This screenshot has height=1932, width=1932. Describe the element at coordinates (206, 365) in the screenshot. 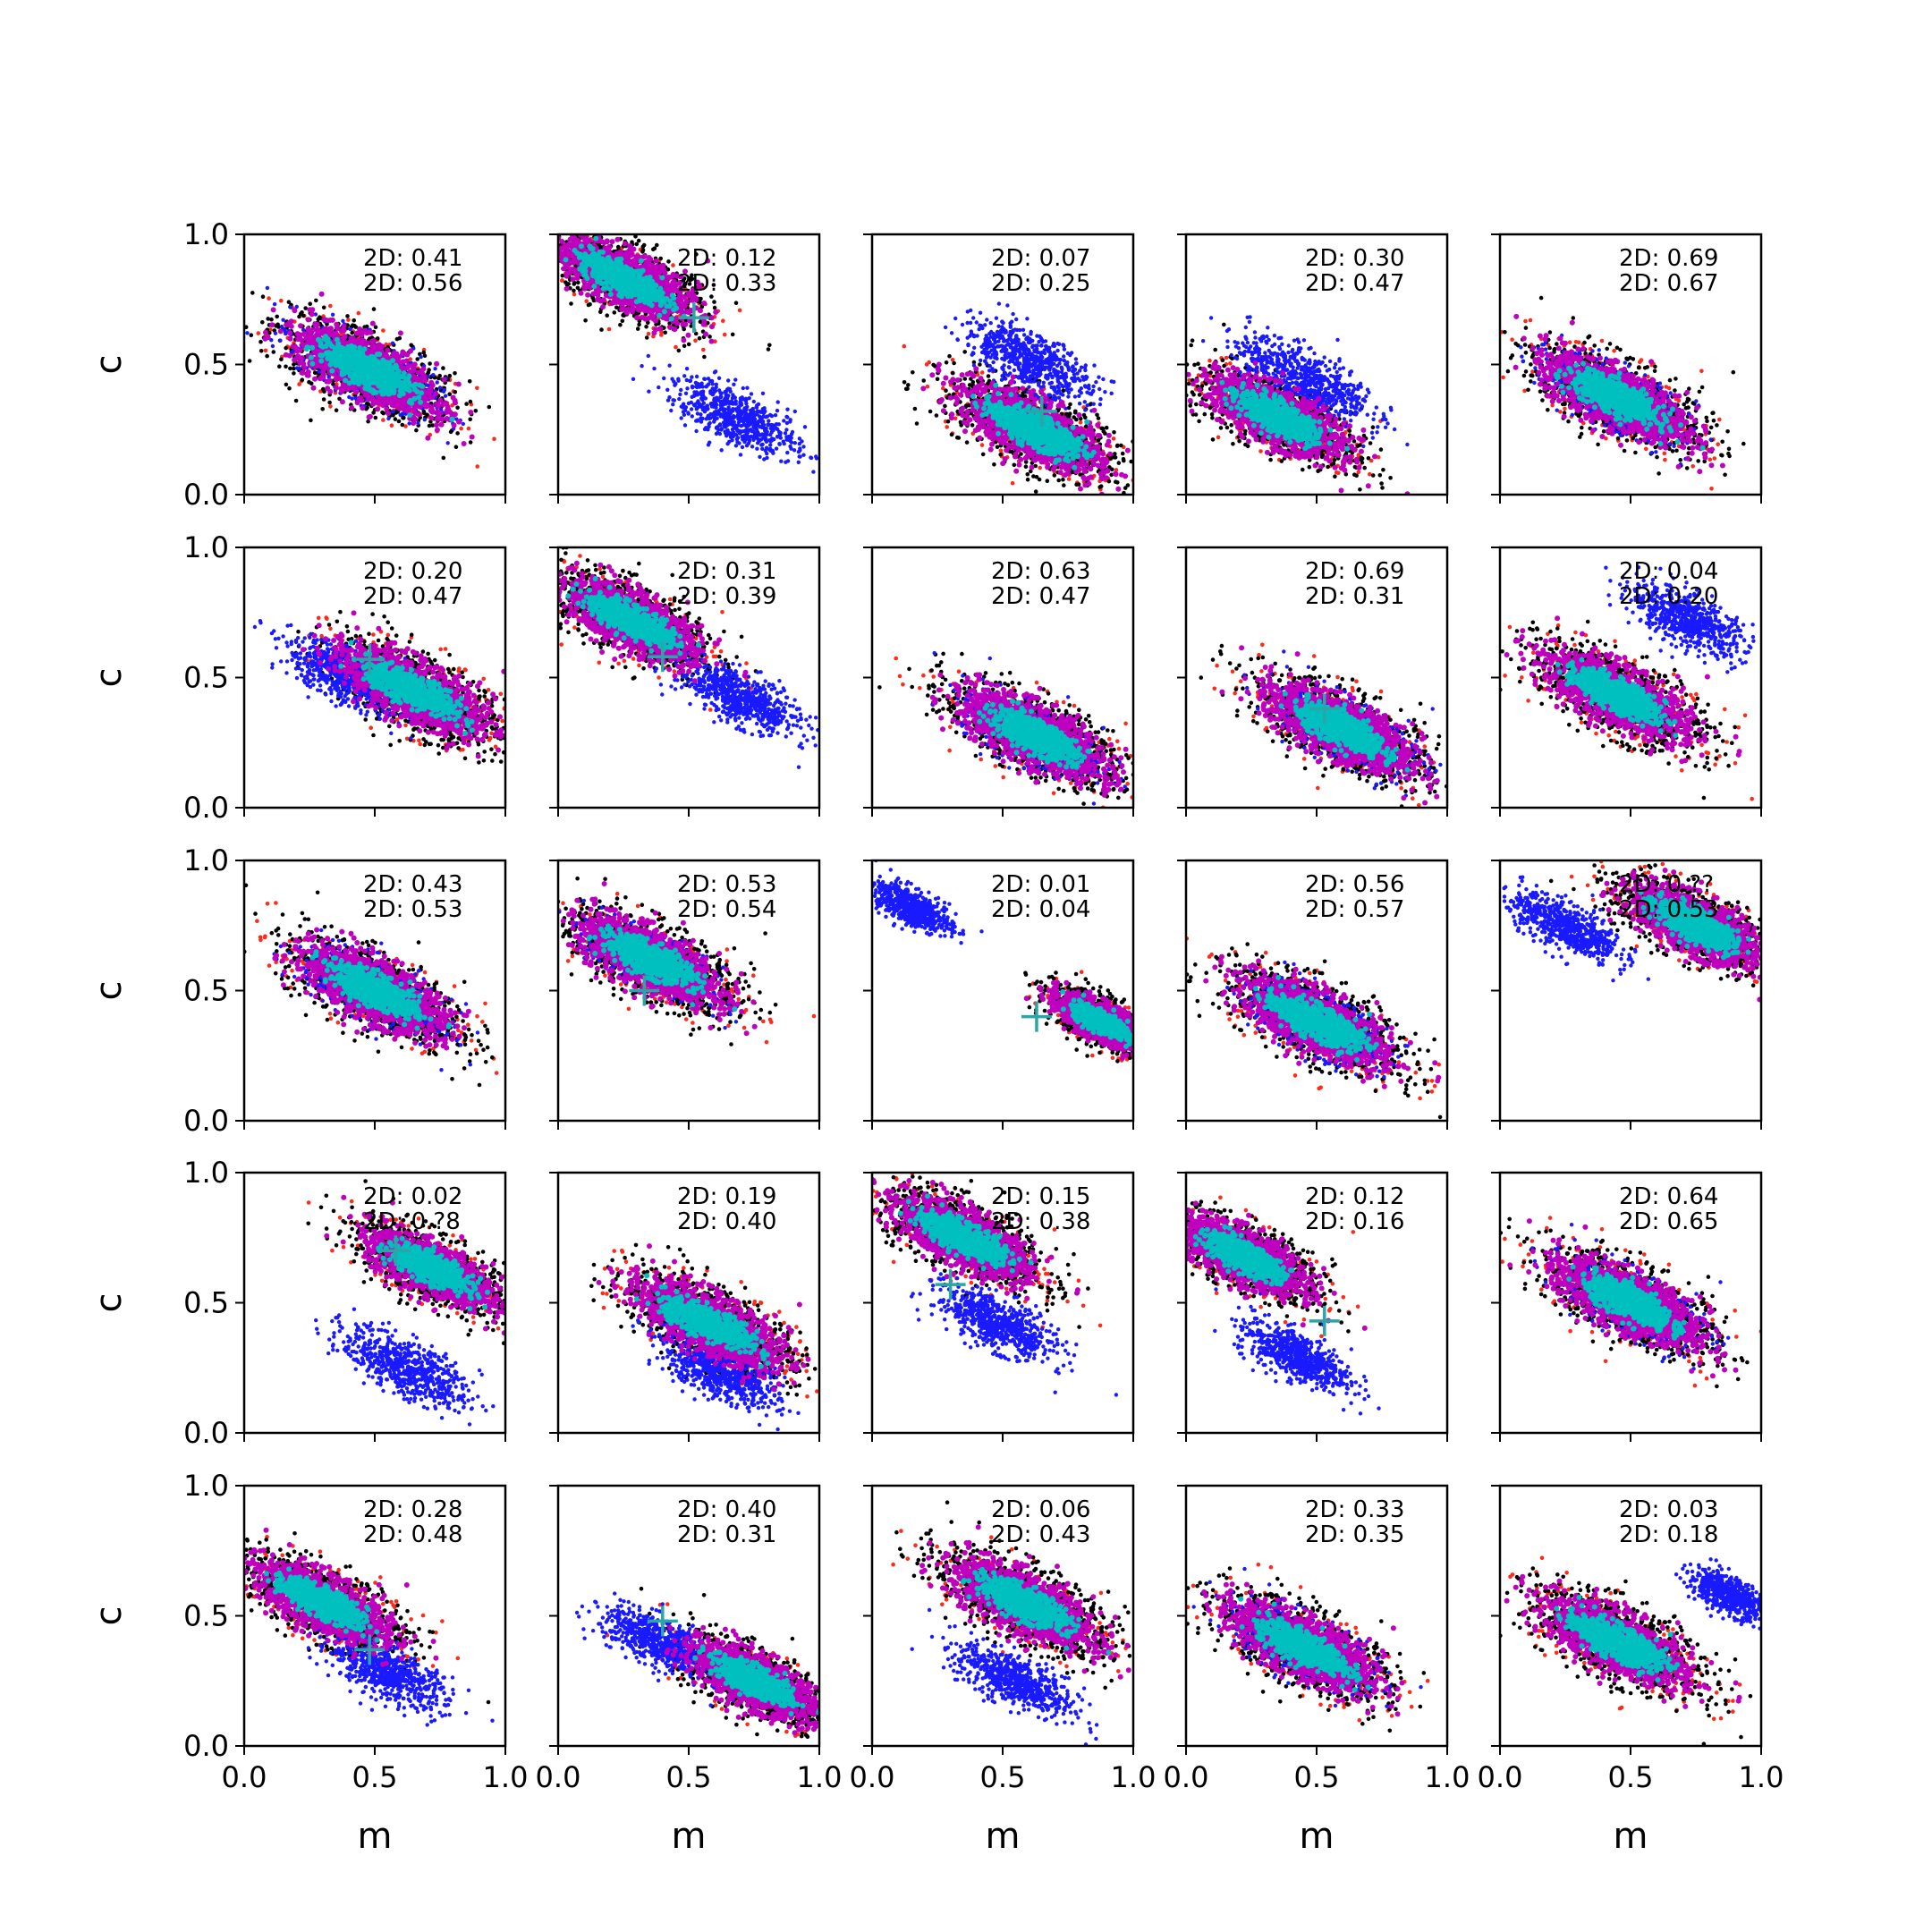

I see `y-tick-label: 0.5` at that location.